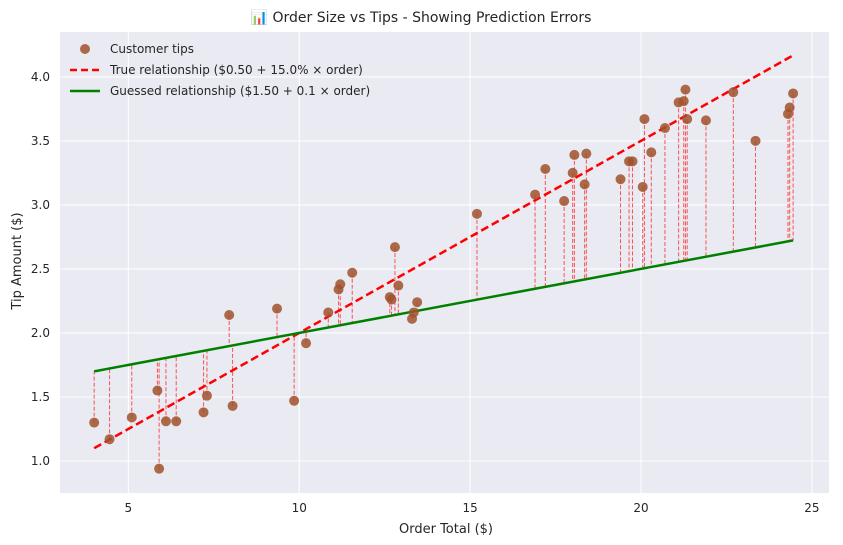 This screenshot has height=545, width=843. What do you see at coordinates (85, 49) in the screenshot?
I see `legend-marker-points` at bounding box center [85, 49].